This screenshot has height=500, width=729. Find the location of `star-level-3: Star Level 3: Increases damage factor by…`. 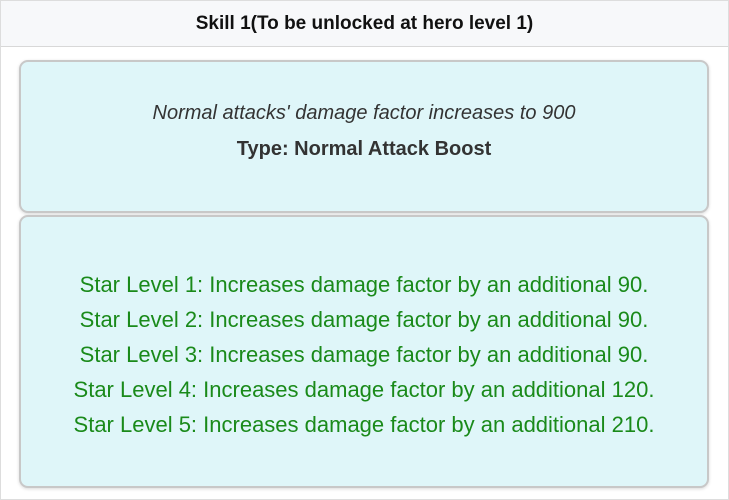

star-level-3: Star Level 3: Increases damage factor by… is located at coordinates (364, 354).